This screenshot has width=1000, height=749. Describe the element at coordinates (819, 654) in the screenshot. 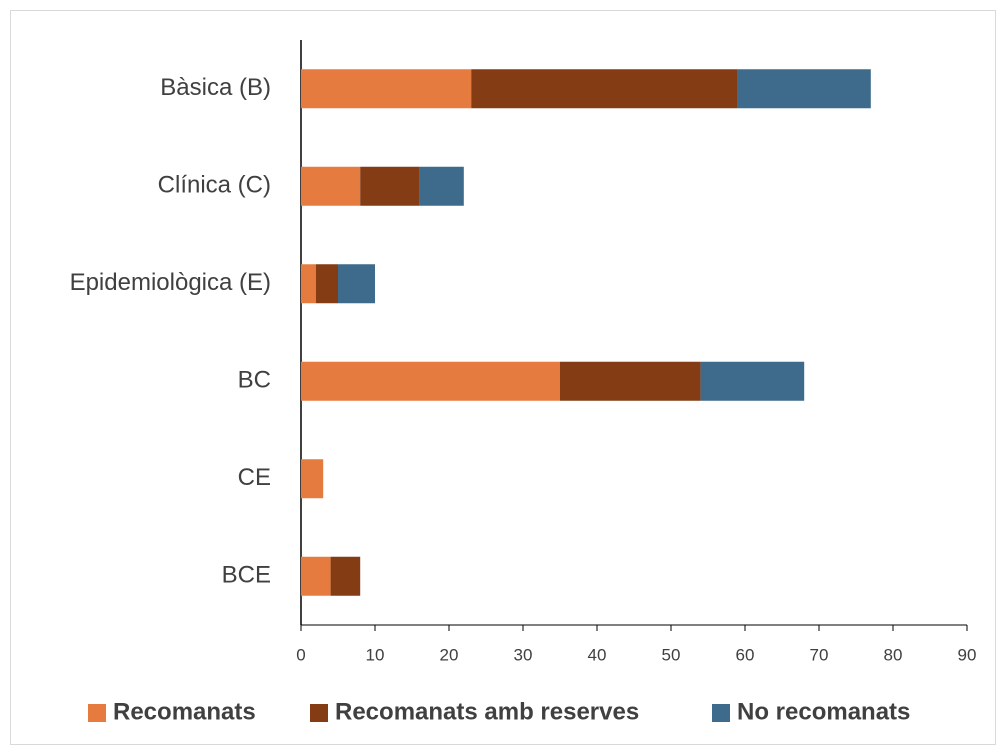

I see `x-tick-label: 70` at that location.